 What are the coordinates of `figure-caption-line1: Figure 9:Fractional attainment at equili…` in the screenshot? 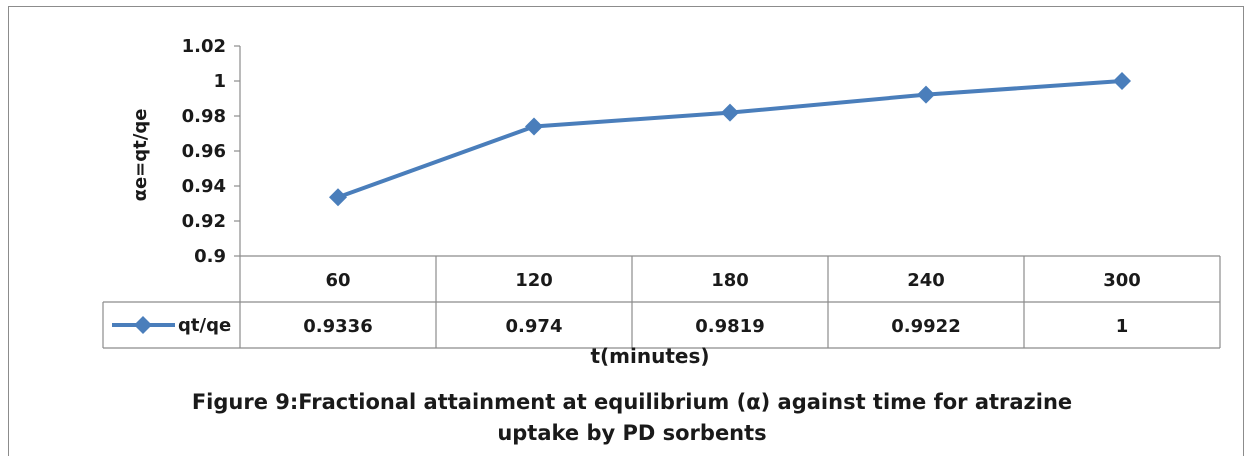 It's located at (632, 402).